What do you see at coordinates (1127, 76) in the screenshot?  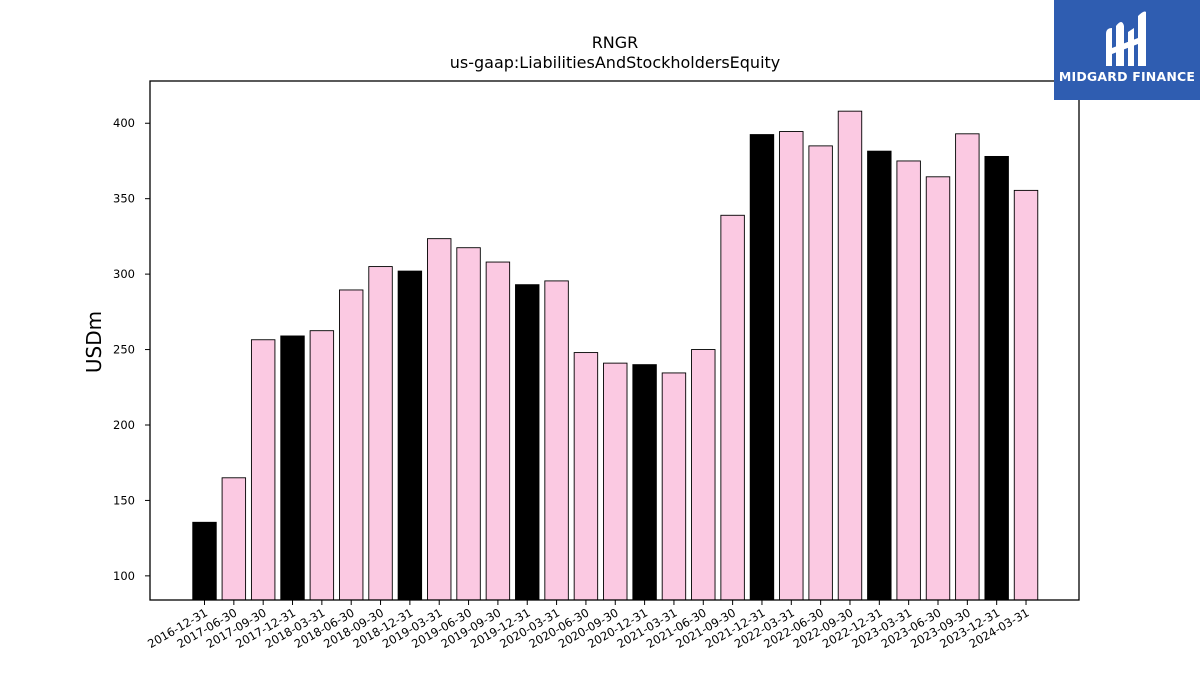 I see `logo-text: MIDGARD FINANCE` at bounding box center [1127, 76].